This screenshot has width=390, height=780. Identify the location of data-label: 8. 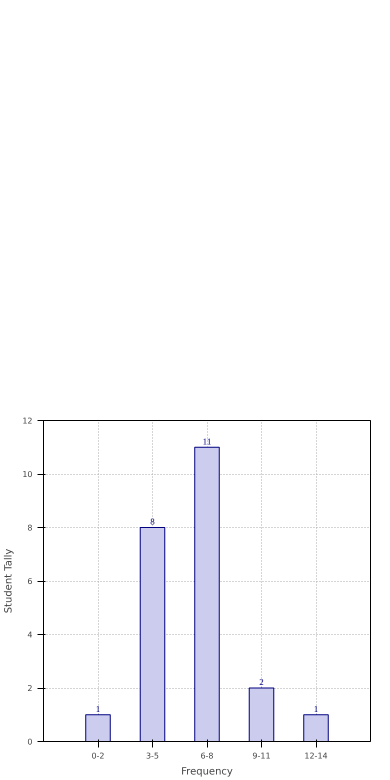
(153, 521).